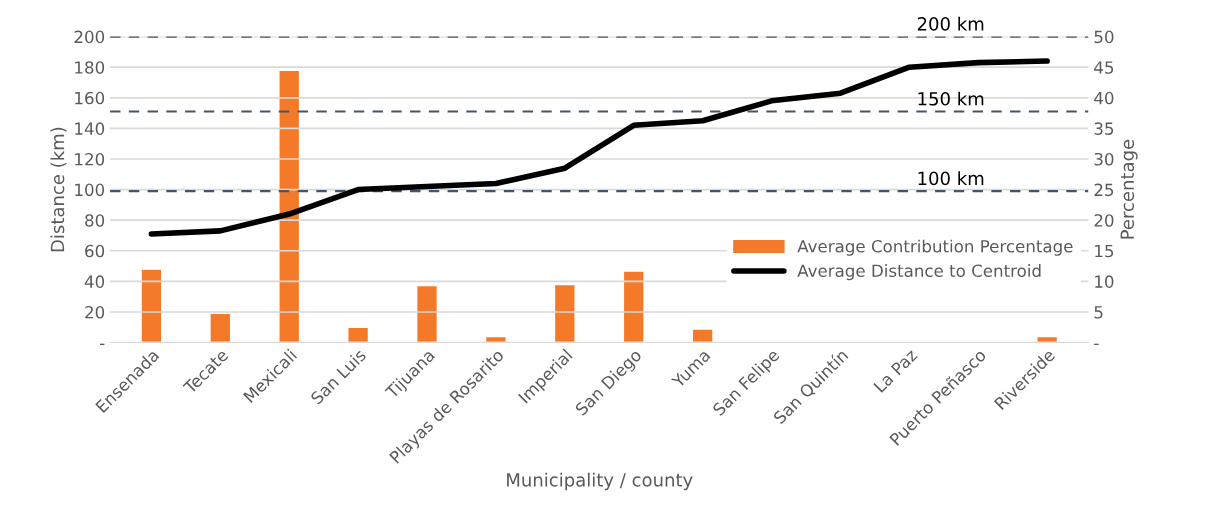 This screenshot has height=523, width=1223. Describe the element at coordinates (1104, 128) in the screenshot. I see `y2-tick-label: 35` at that location.